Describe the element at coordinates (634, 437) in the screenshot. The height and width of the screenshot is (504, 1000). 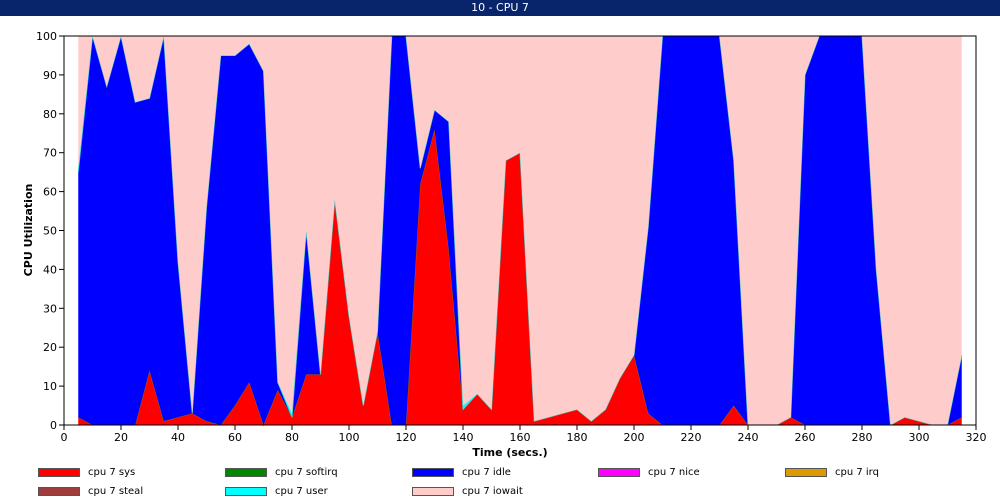
I see `x-tick-label: 200` at that location.